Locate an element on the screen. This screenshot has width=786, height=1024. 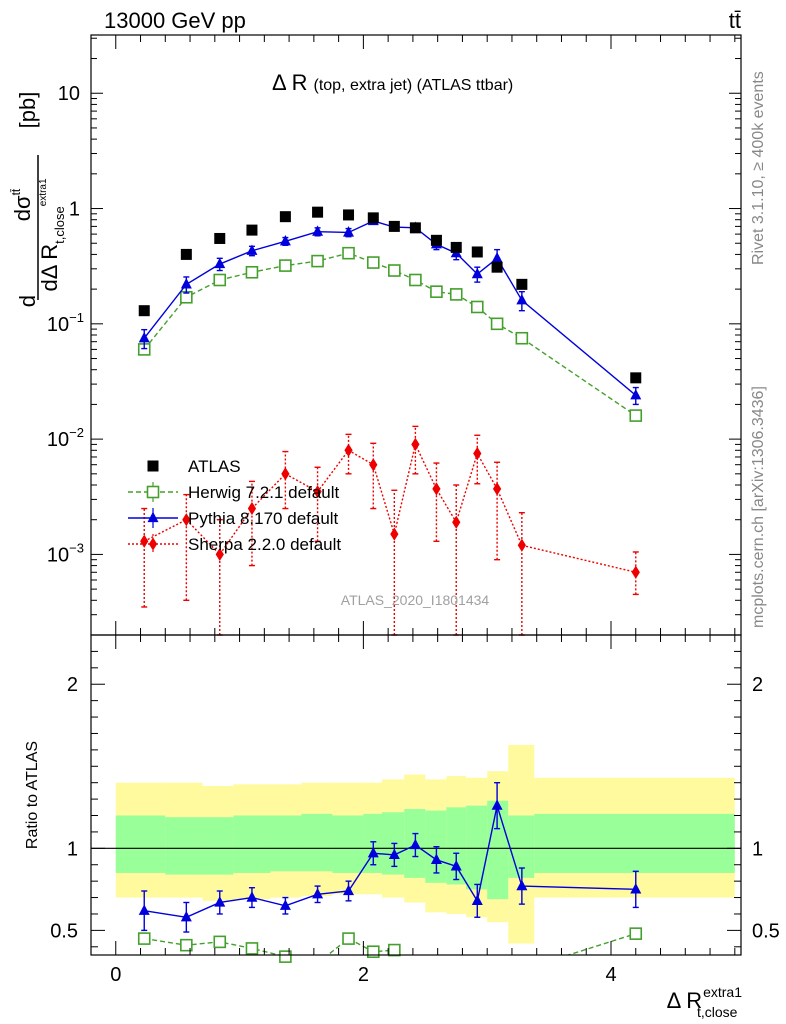
series-sherpa-2-2-0-default is located at coordinates (390, 530).